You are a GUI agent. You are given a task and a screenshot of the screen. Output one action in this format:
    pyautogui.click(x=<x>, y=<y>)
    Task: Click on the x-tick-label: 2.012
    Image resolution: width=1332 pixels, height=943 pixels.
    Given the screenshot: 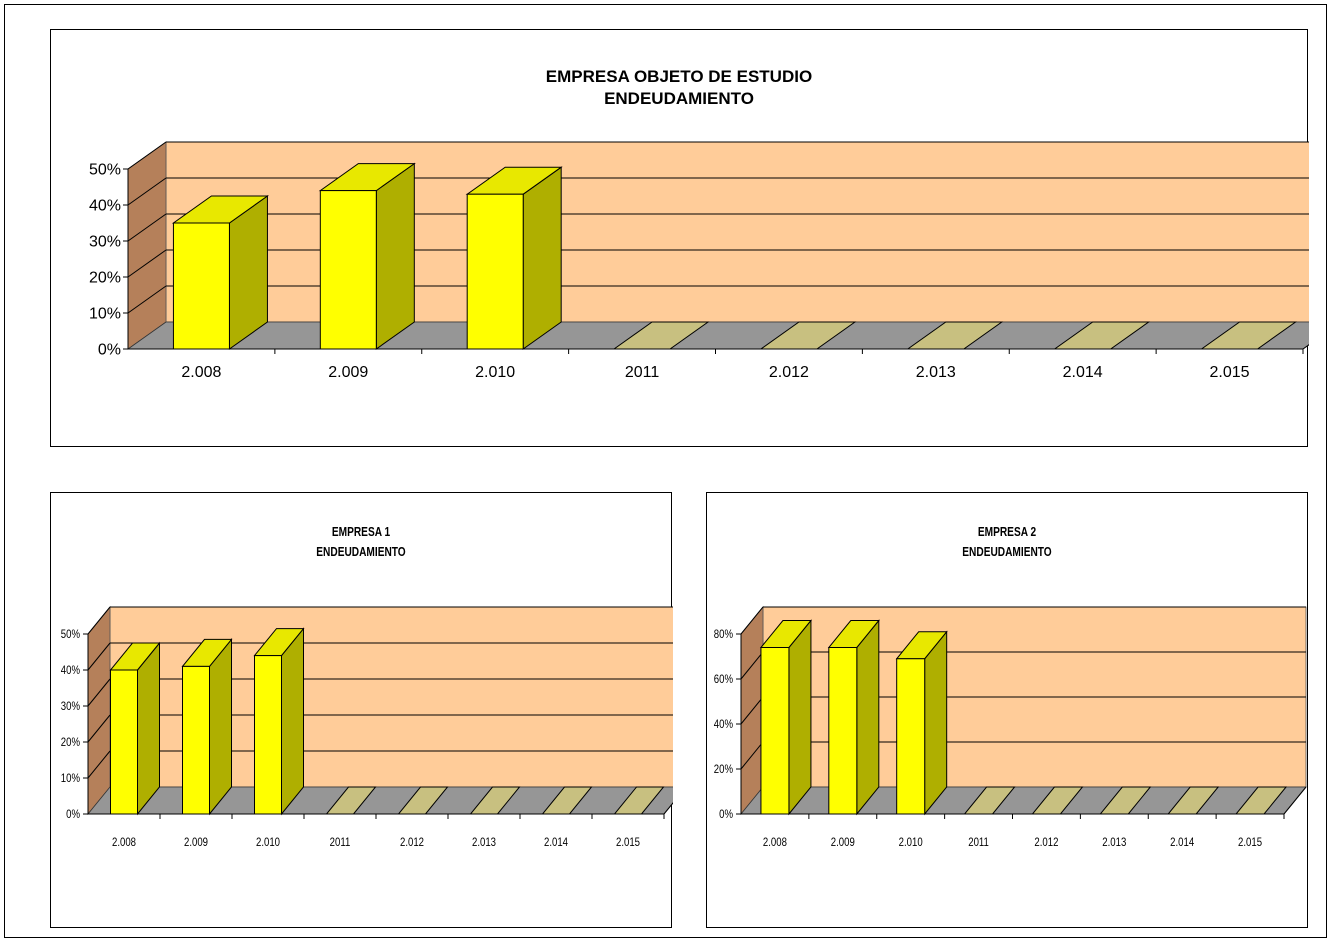 What is the action you would take?
    pyautogui.click(x=1046, y=842)
    